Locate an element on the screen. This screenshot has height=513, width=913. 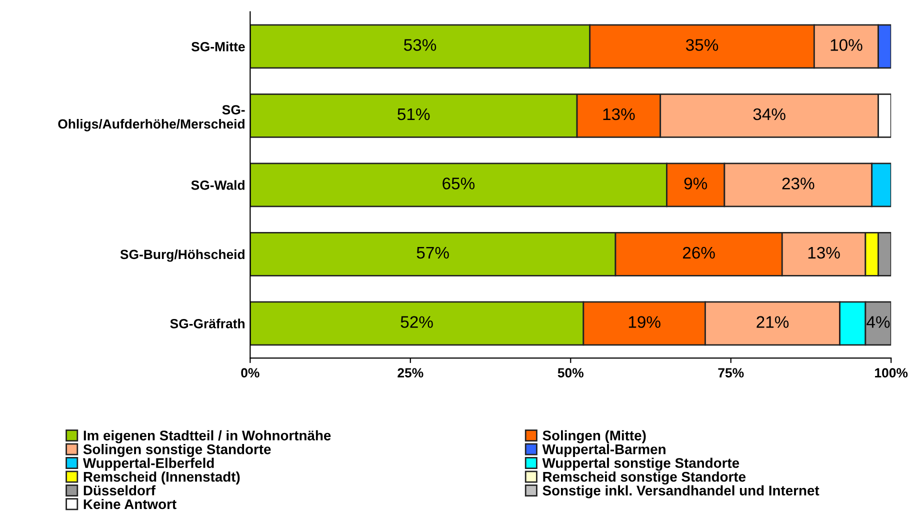
legend-label: Keine Antwort is located at coordinates (130, 504).